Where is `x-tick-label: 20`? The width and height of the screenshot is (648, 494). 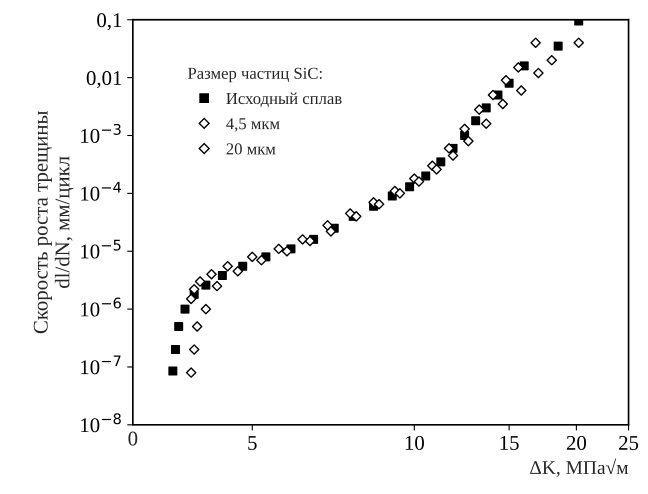 x-tick-label: 20 is located at coordinates (576, 443).